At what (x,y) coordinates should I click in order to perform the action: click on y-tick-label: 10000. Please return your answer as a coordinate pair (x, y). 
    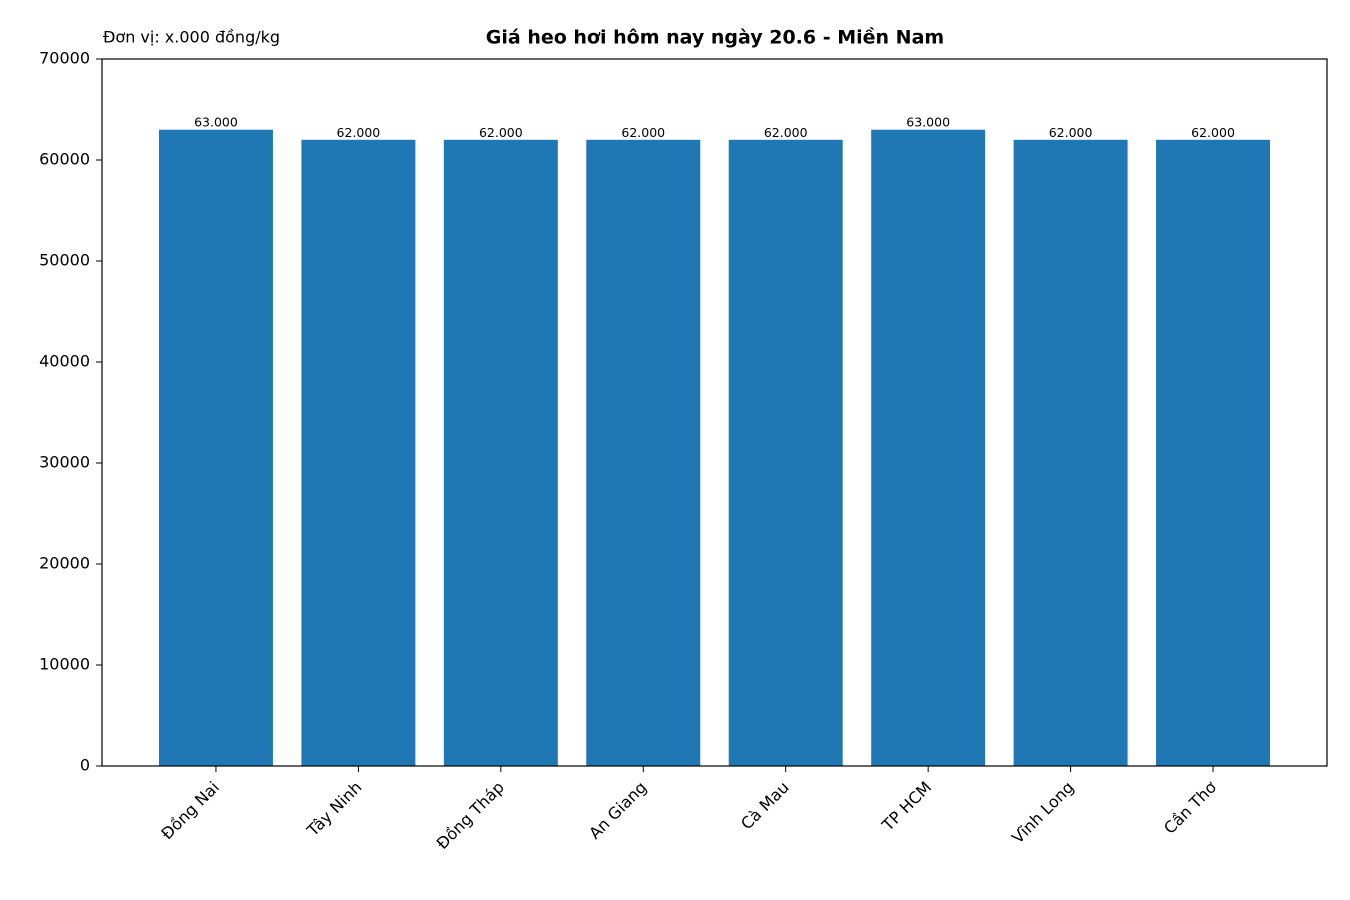
    Looking at the image, I should click on (64, 664).